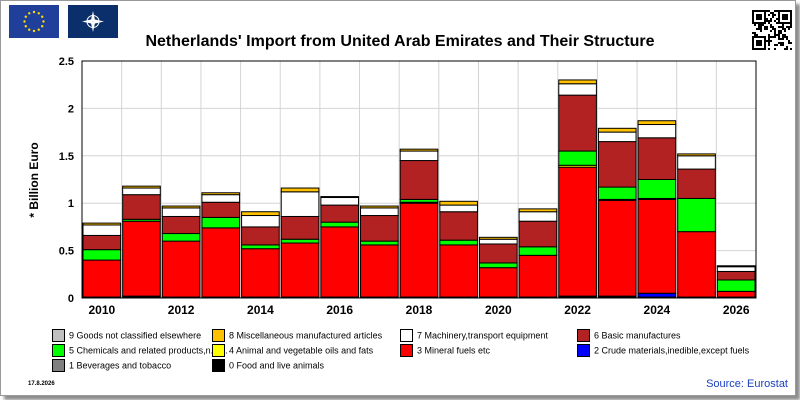  I want to click on legend-item: 8 Miscellaneous manufactured articles, so click(297, 335).